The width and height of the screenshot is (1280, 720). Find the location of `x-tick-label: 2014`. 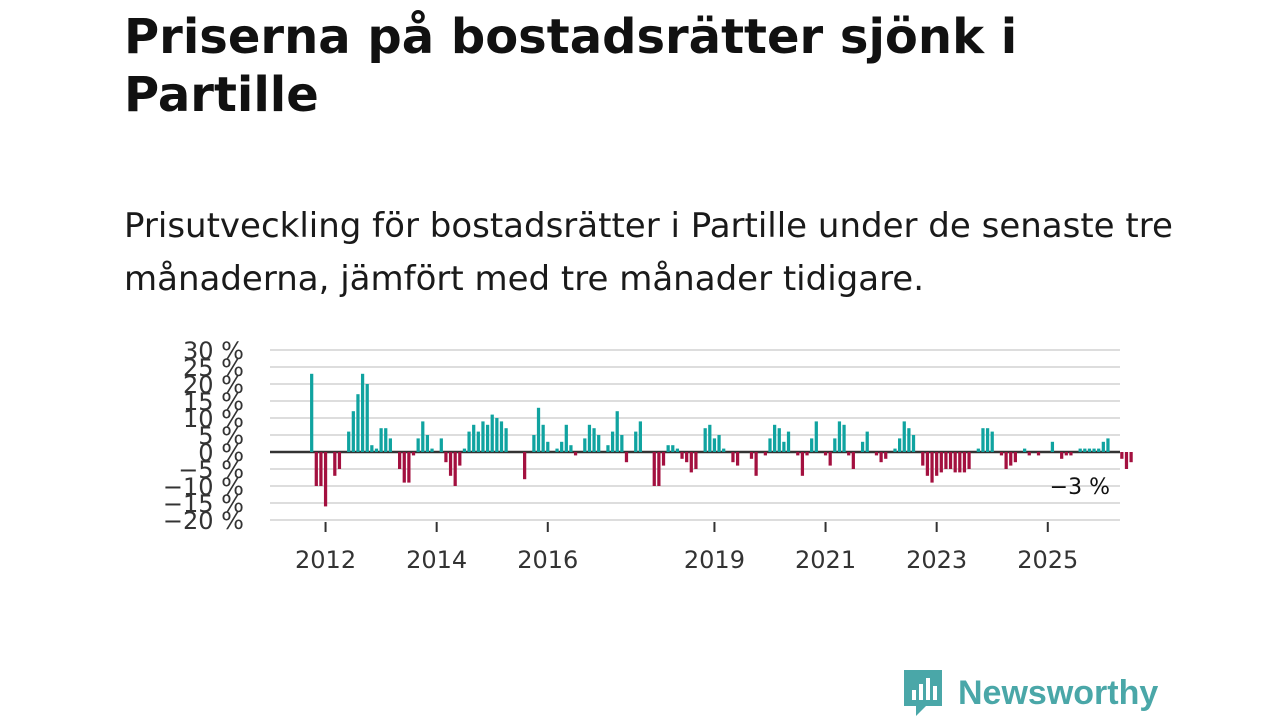

x-tick-label: 2014 is located at coordinates (436, 560).